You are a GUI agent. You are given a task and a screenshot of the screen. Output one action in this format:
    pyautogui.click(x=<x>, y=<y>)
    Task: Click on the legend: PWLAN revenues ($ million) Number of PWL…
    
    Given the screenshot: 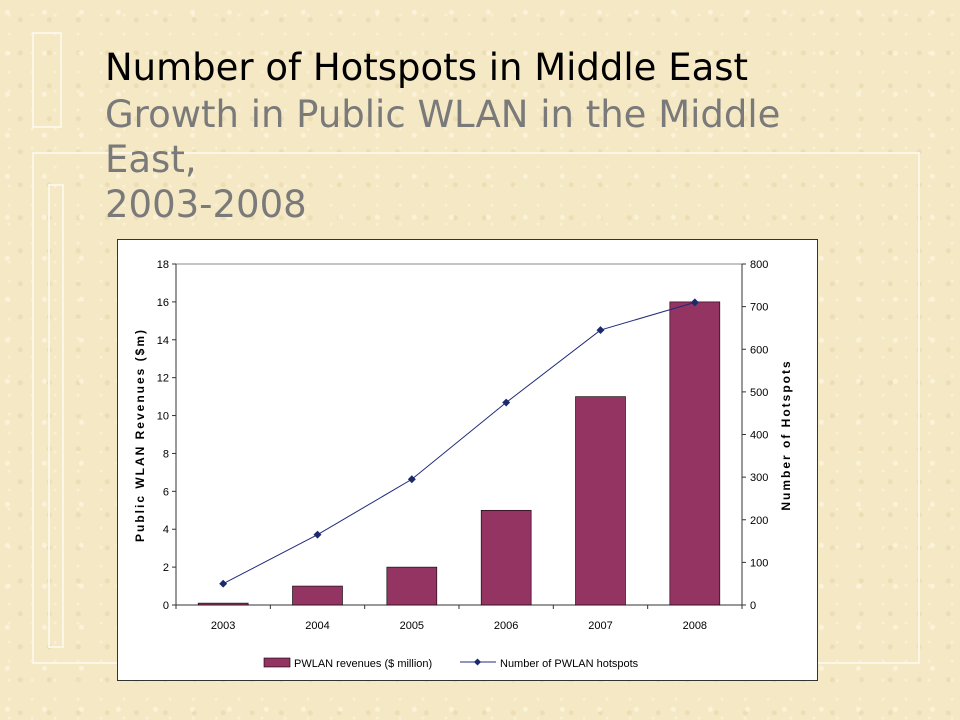 What is the action you would take?
    pyautogui.click(x=451, y=663)
    